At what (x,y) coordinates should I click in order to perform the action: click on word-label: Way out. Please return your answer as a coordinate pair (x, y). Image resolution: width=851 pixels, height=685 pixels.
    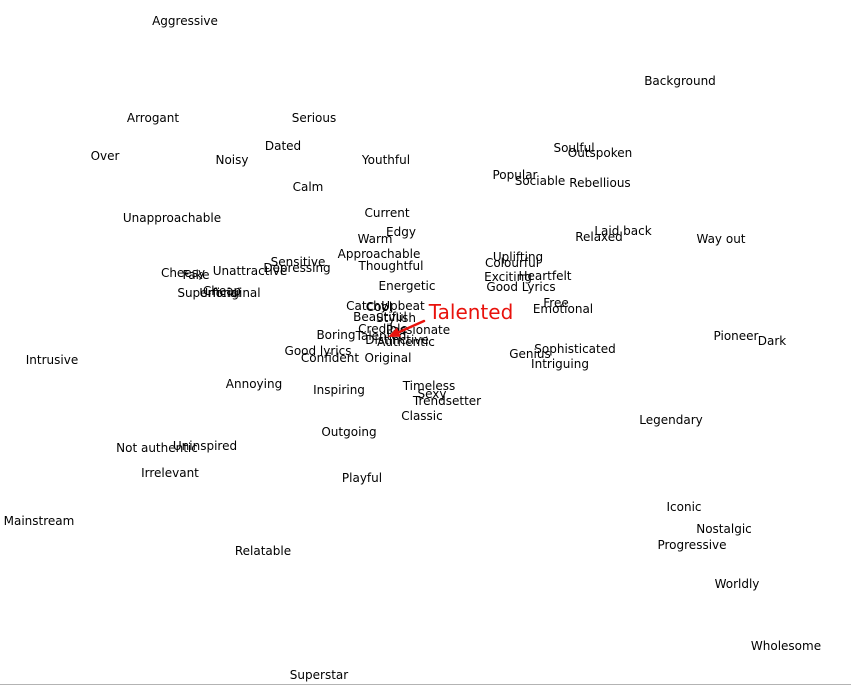
    Looking at the image, I should click on (720, 239).